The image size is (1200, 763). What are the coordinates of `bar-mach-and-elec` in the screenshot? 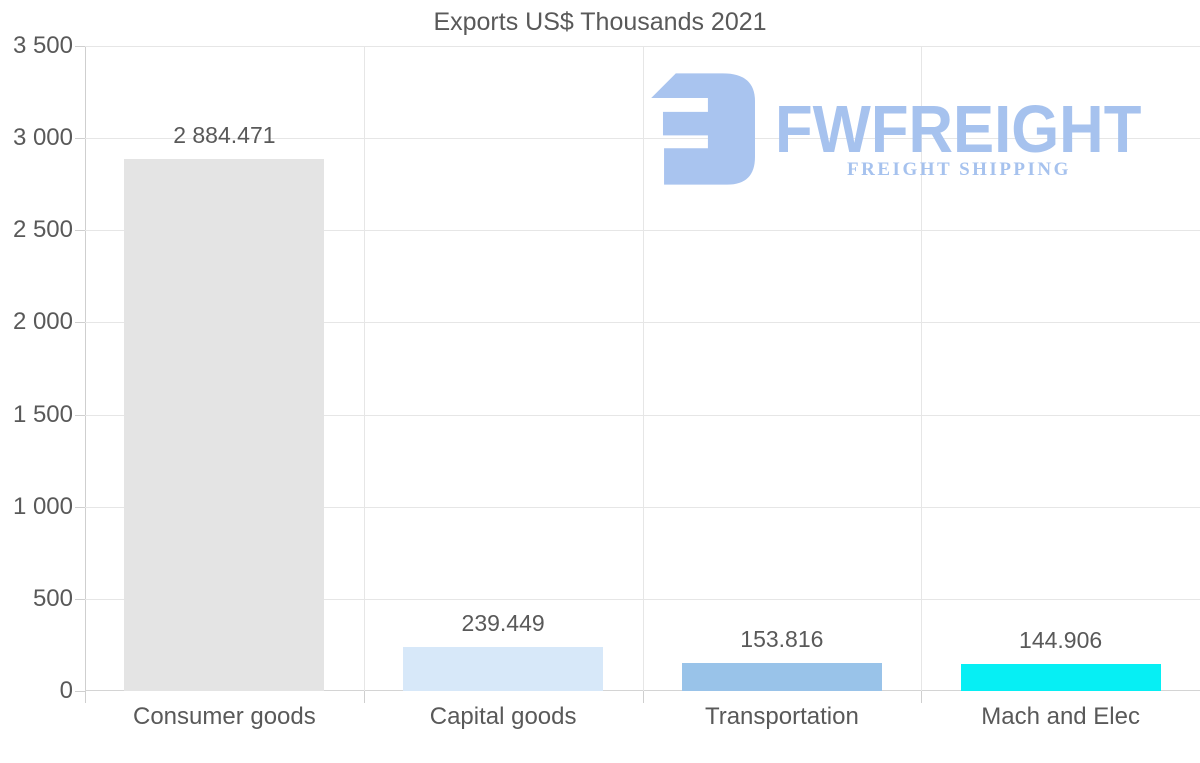 It's located at (1060, 677).